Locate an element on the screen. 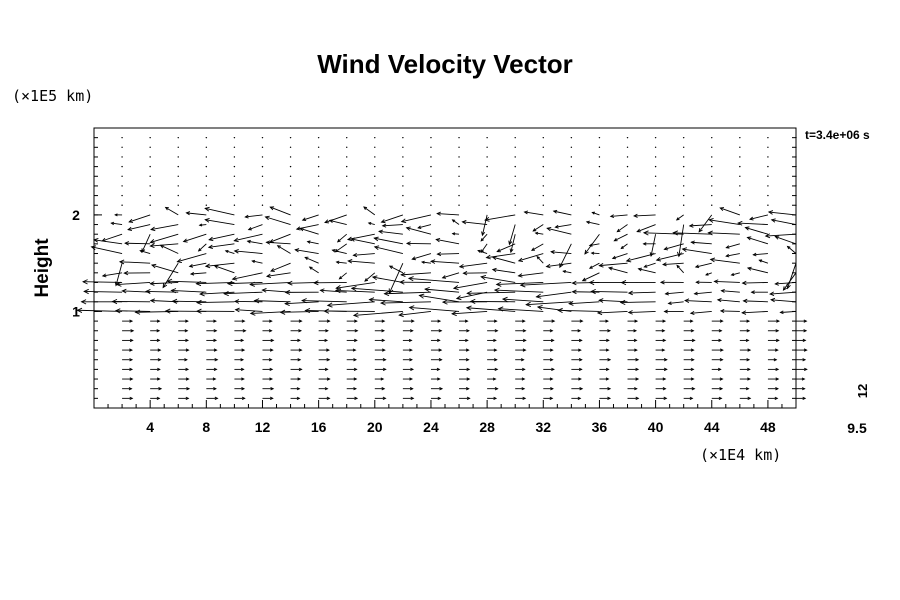 The width and height of the screenshot is (900, 600). x-tick-label: 8 is located at coordinates (206, 427).